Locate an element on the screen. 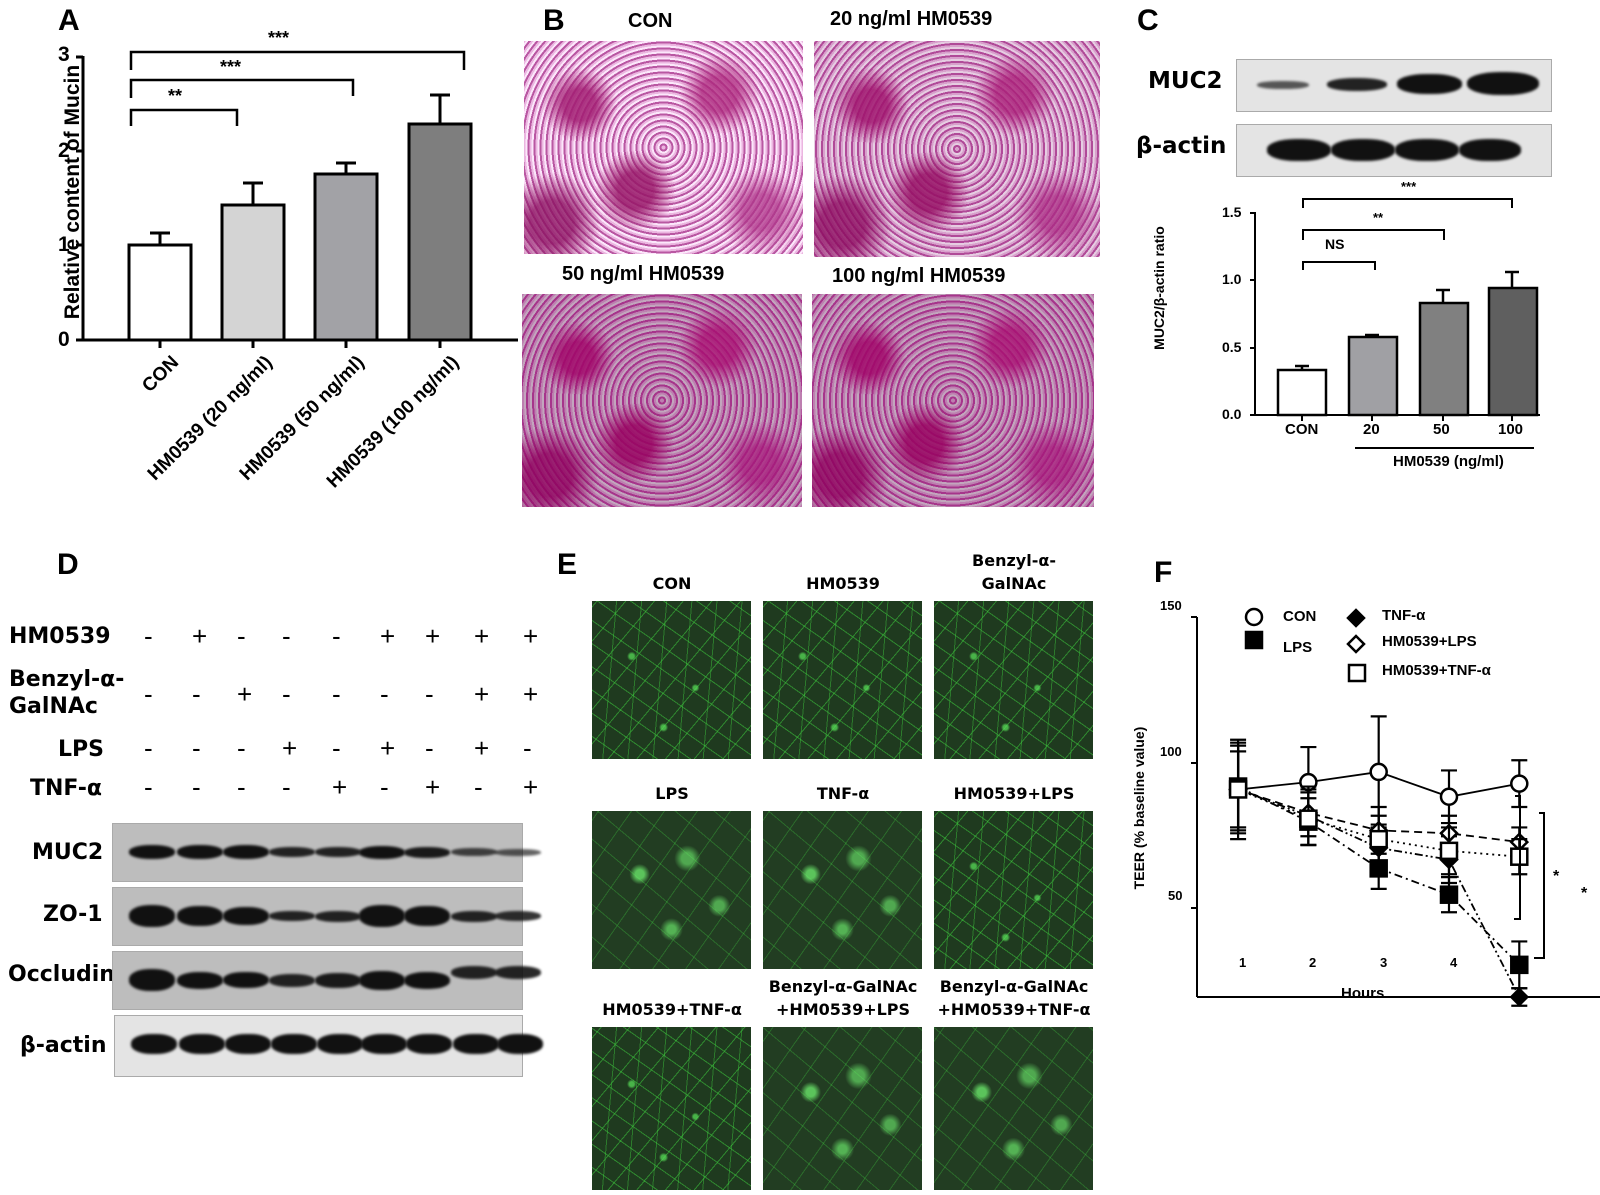 The image size is (1600, 1195). treatment-label-lps: LPS is located at coordinates (81, 749).